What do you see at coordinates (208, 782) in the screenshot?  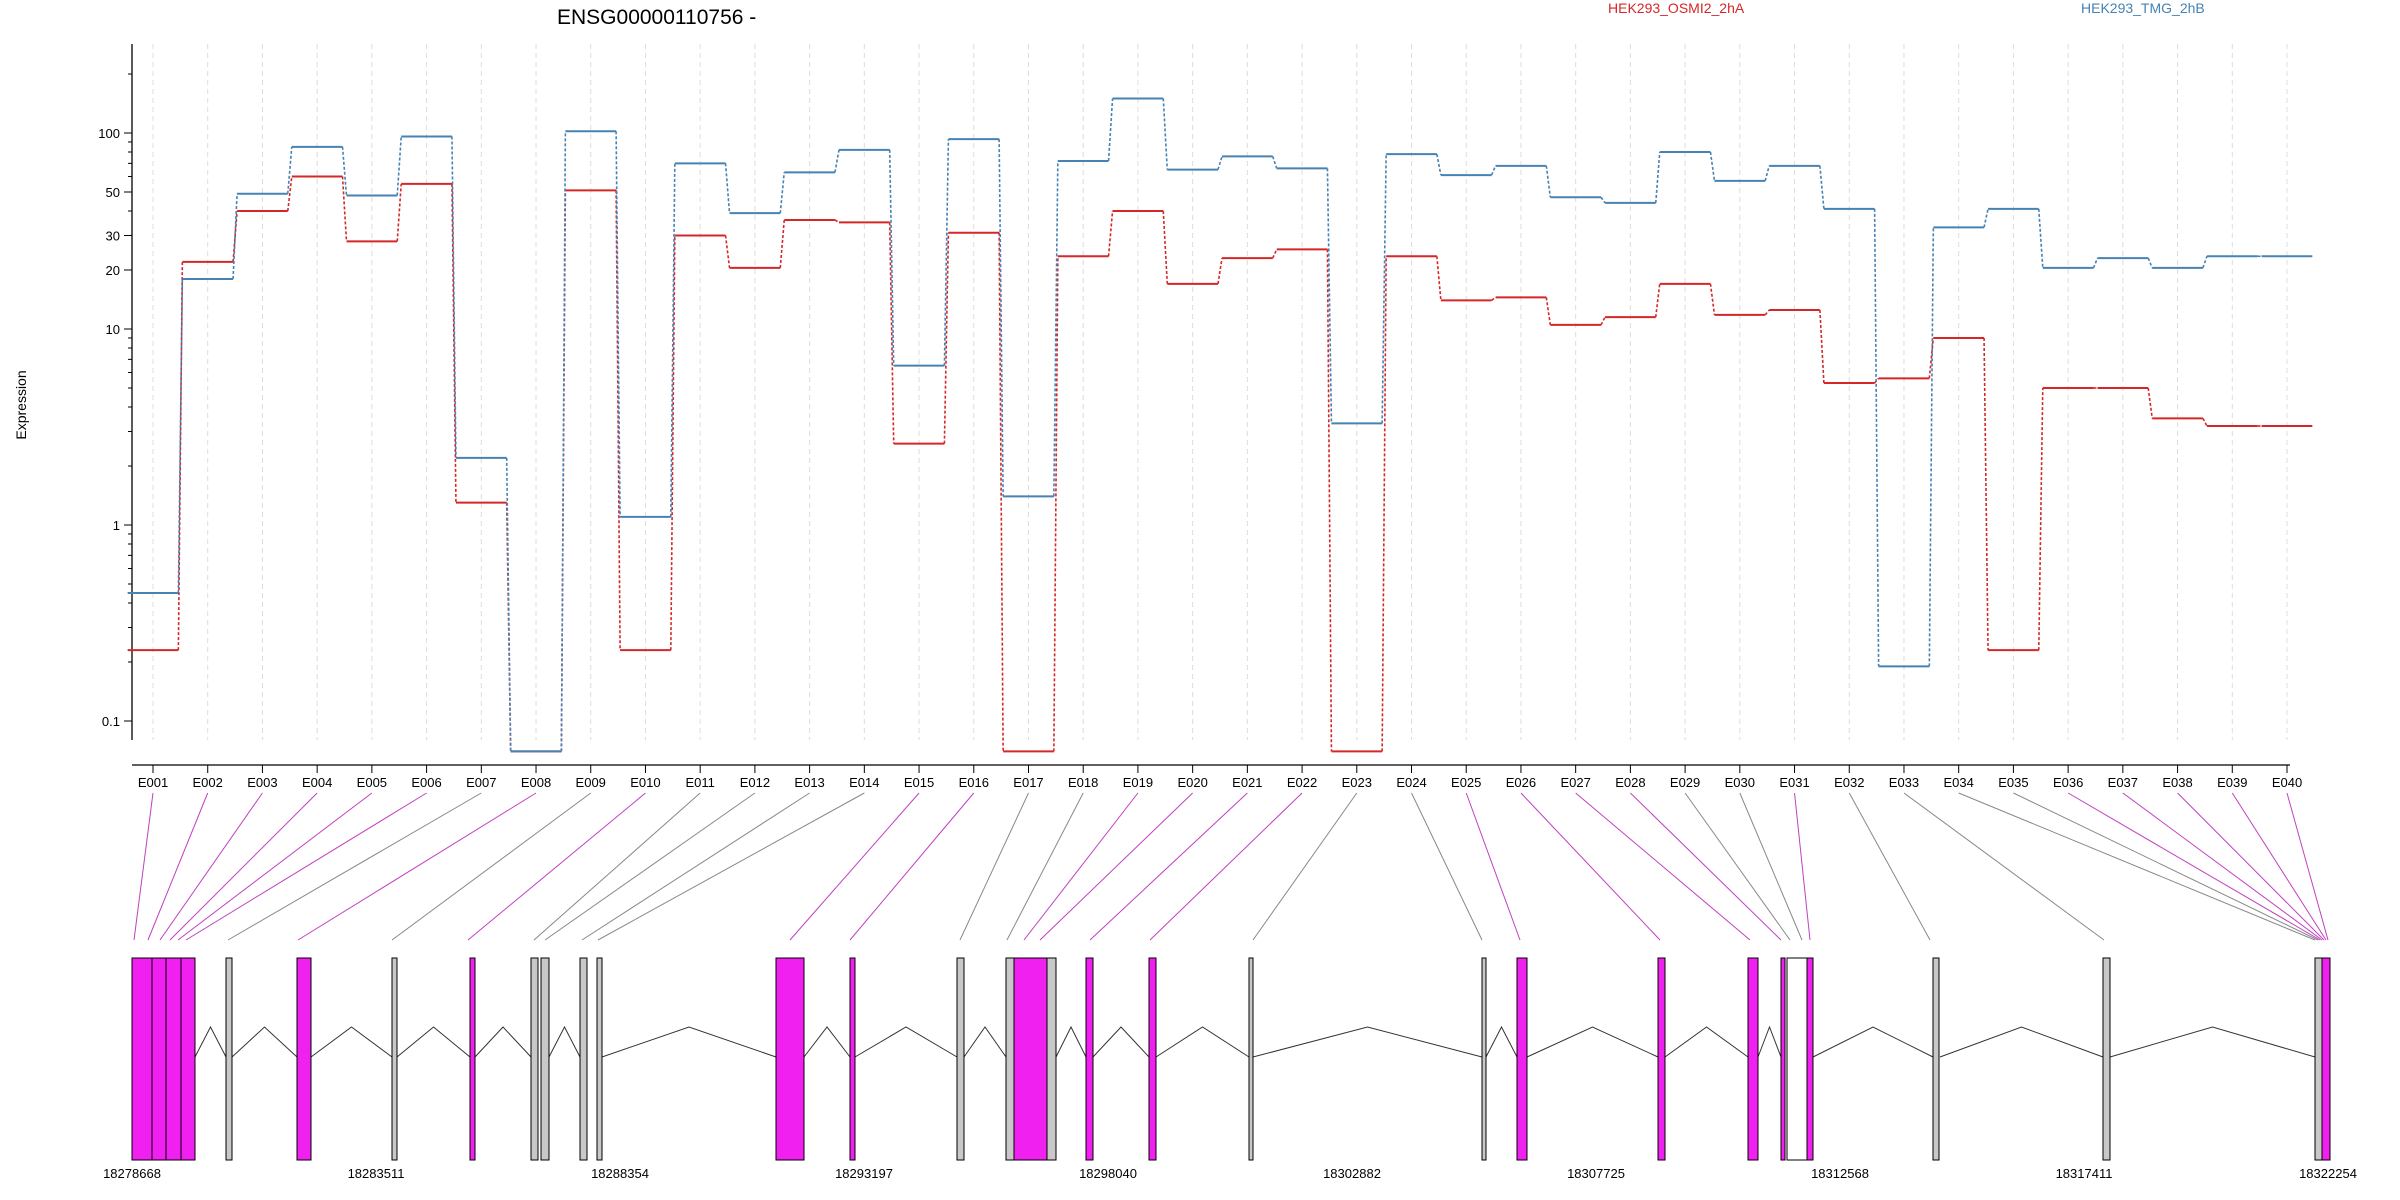 I see `x-tick-label: E002` at bounding box center [208, 782].